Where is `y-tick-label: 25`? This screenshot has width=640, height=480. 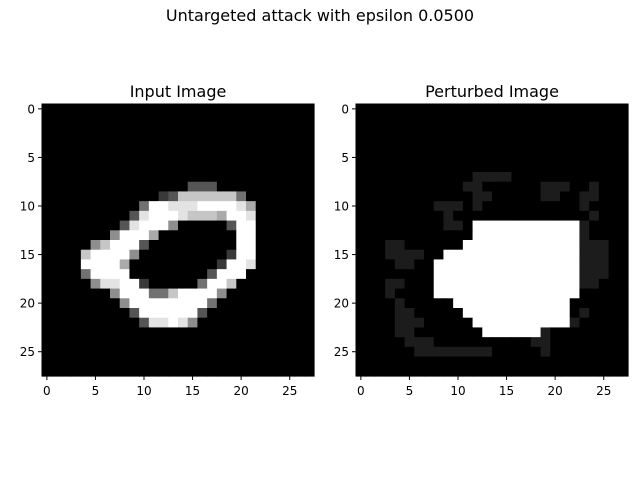
y-tick-label: 25 is located at coordinates (341, 352).